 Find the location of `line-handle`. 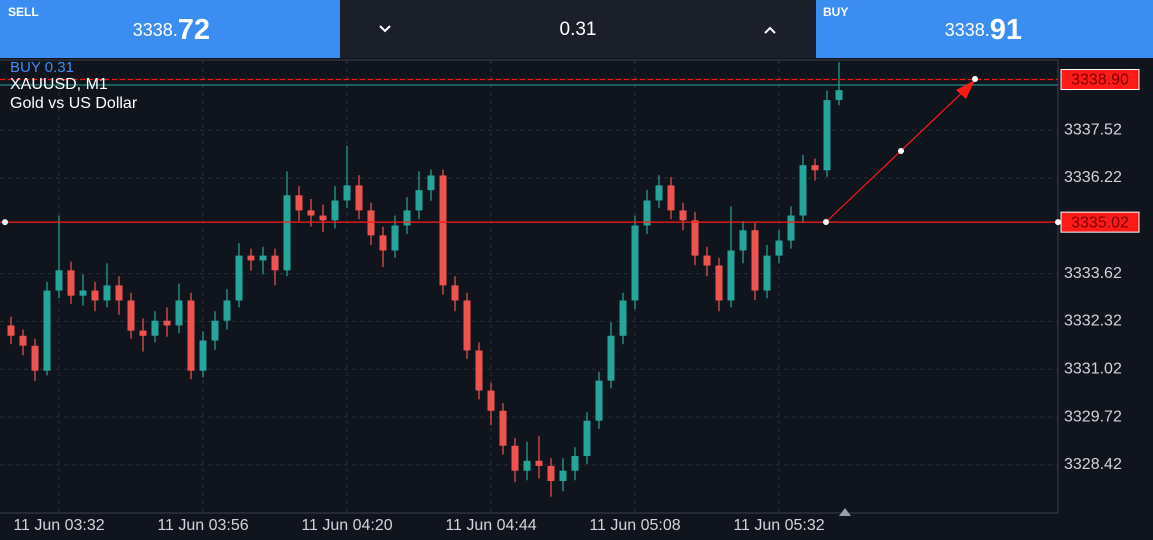

line-handle is located at coordinates (1058, 222).